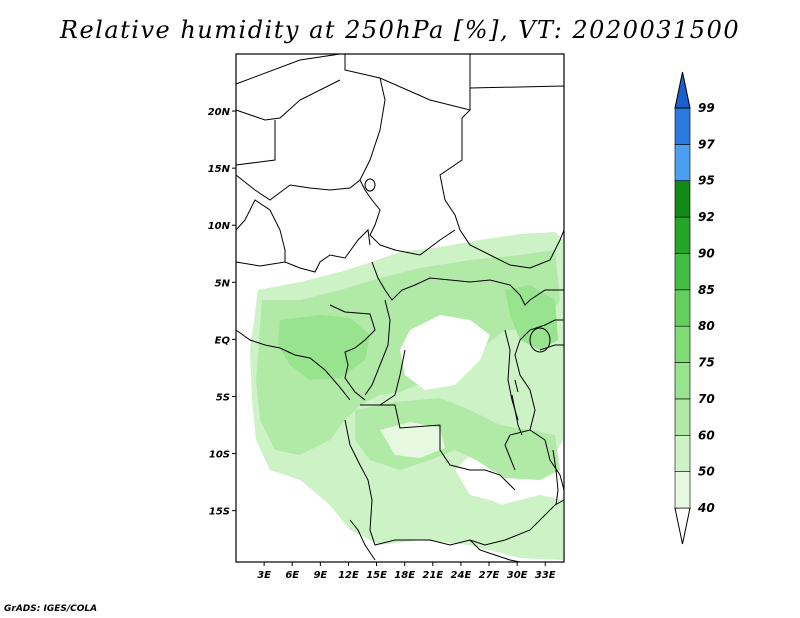  What do you see at coordinates (706, 472) in the screenshot?
I see `colorbar-label: 50` at bounding box center [706, 472].